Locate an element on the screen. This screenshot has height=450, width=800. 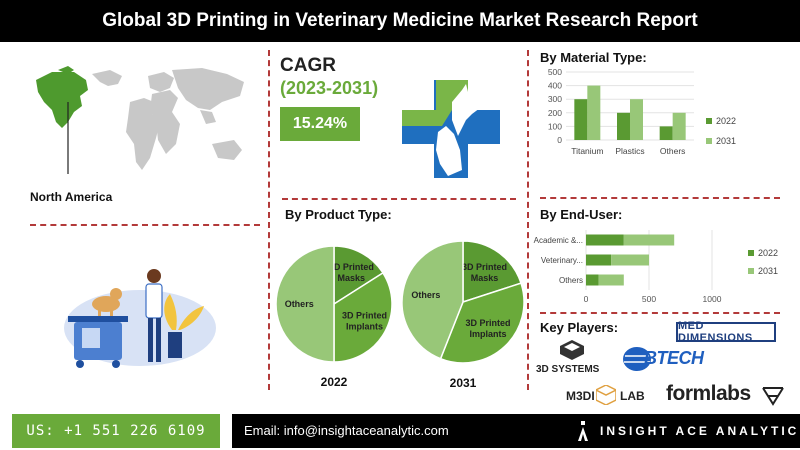
pie-year-label: 2022 is located at coordinates (334, 381).